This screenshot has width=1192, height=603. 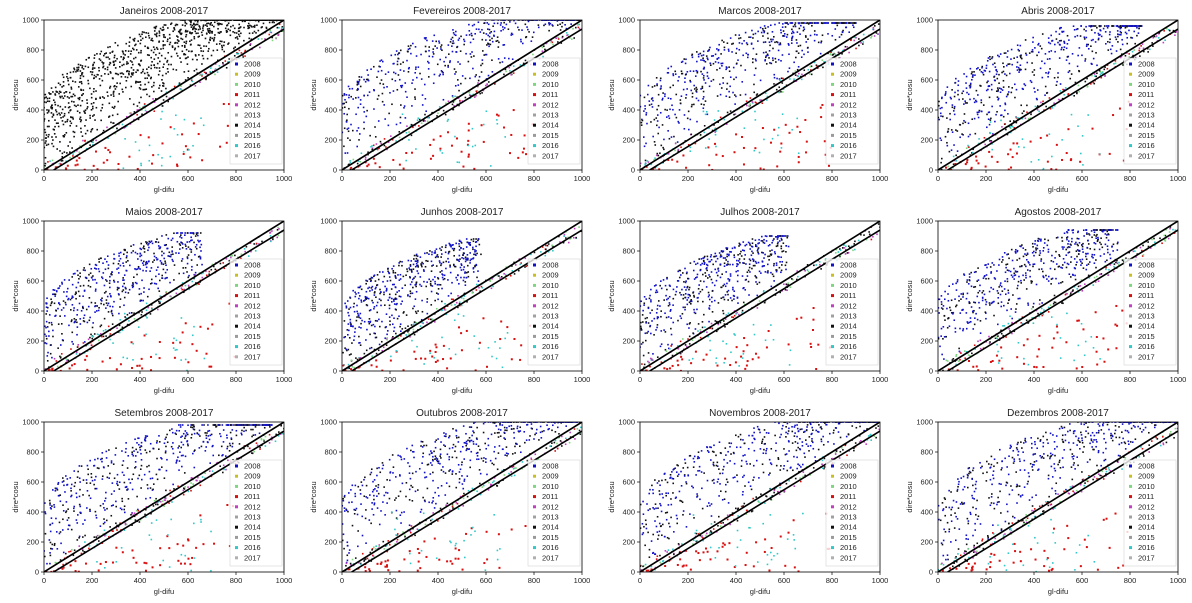 I want to click on x-axis-label: gl-difu, so click(x=760, y=189).